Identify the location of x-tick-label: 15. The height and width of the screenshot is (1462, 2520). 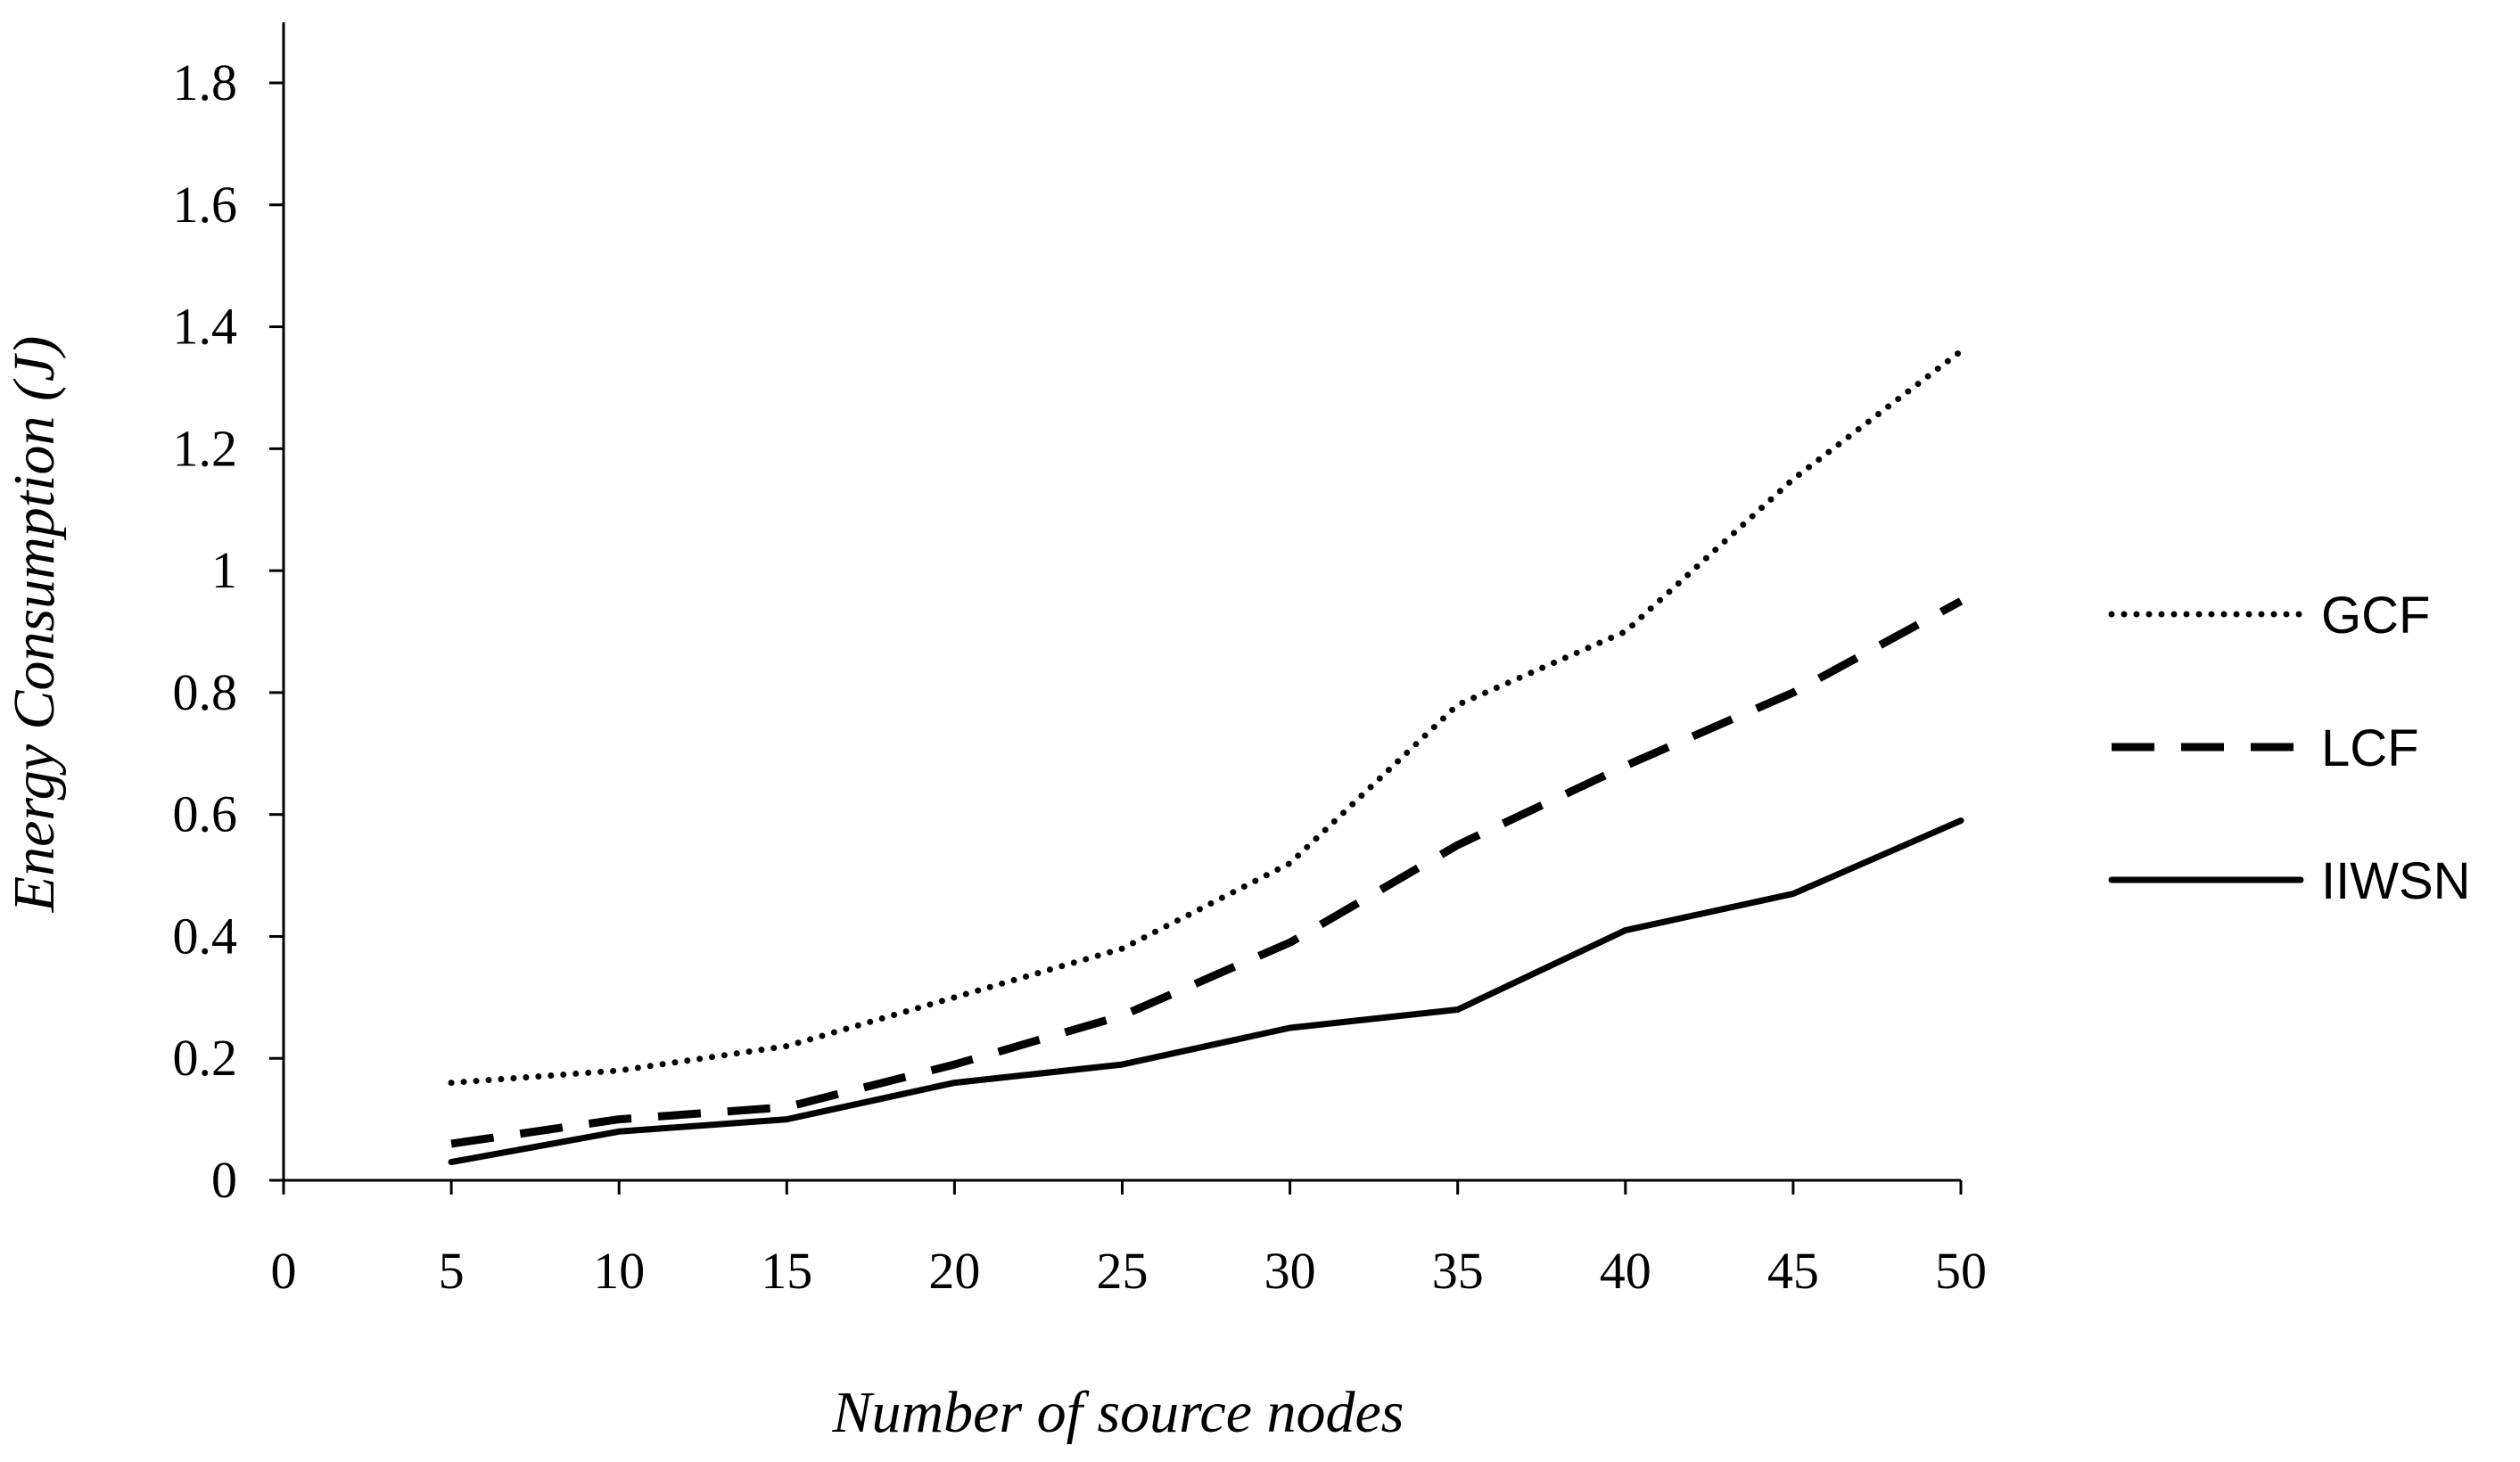
(787, 1271).